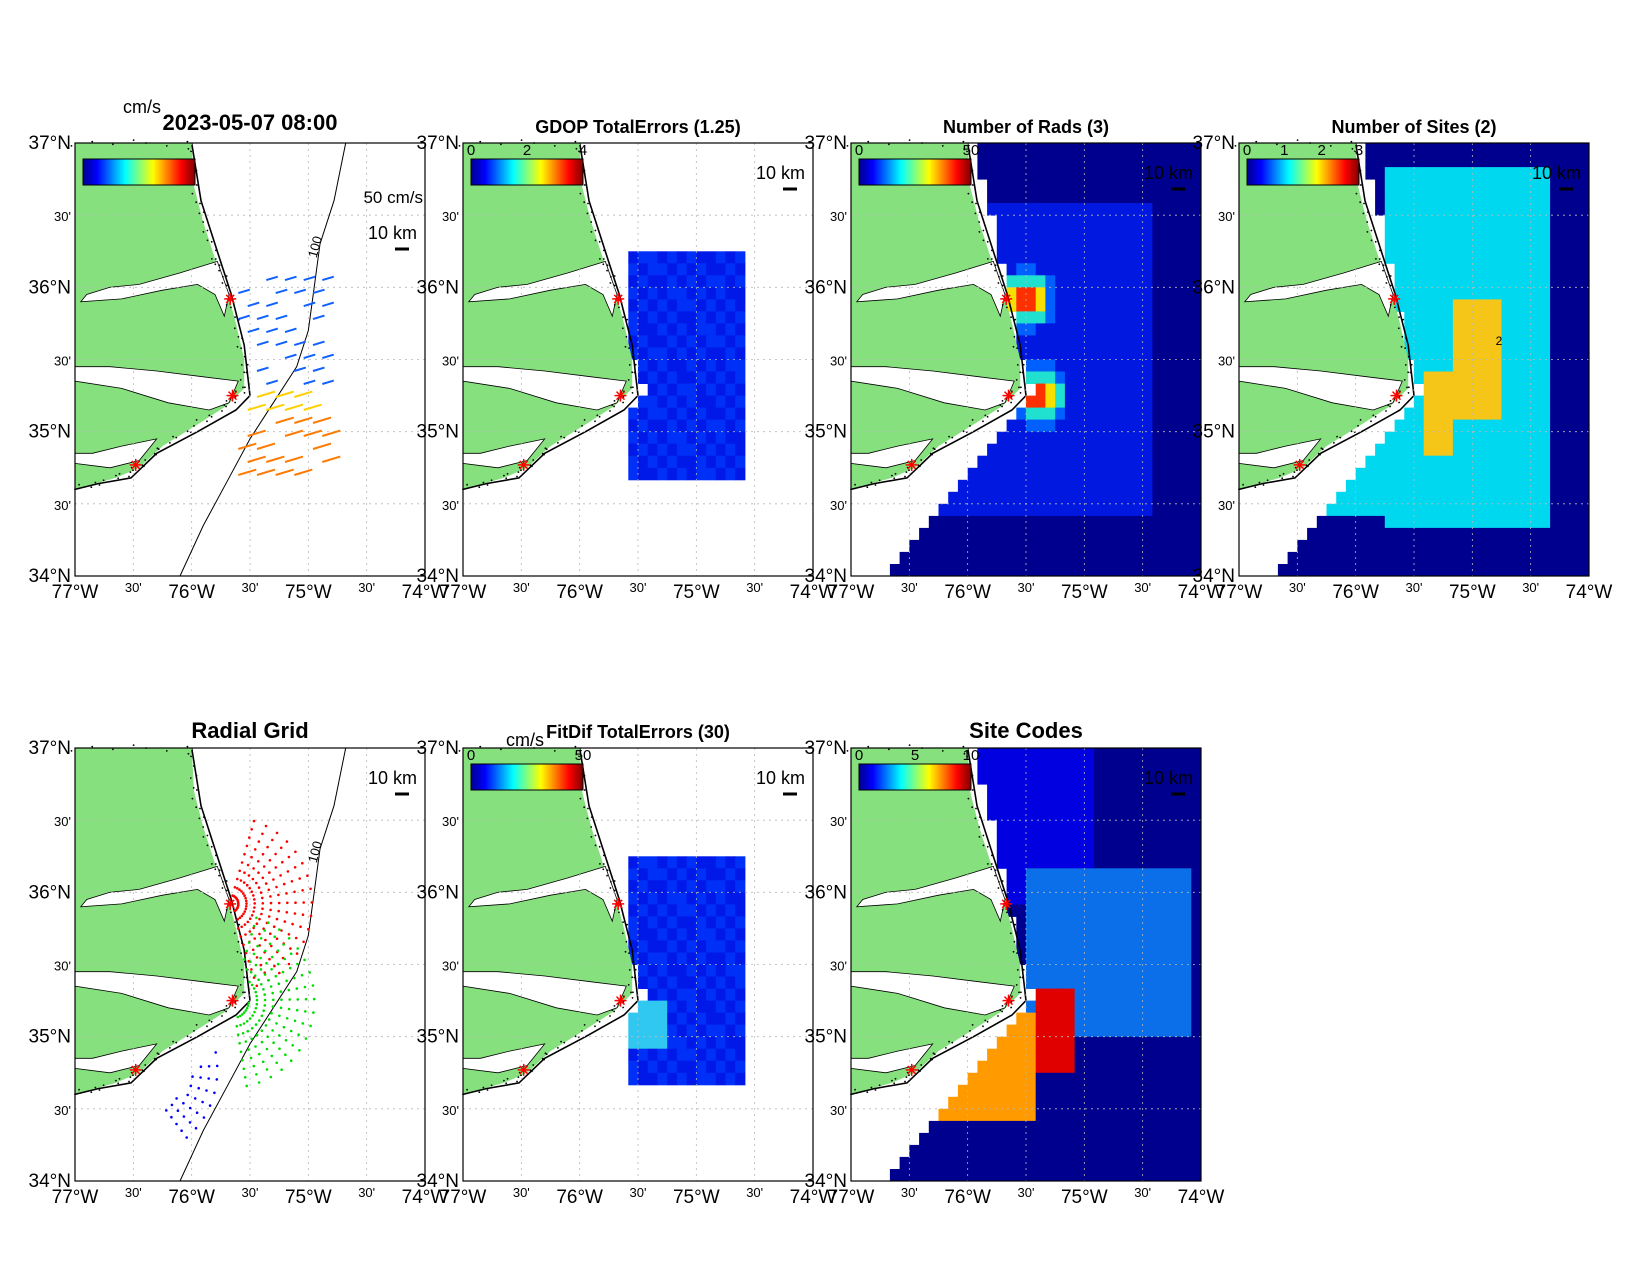 This screenshot has height=1275, width=1650. Describe the element at coordinates (1026, 359) in the screenshot. I see `axes-frame` at that location.